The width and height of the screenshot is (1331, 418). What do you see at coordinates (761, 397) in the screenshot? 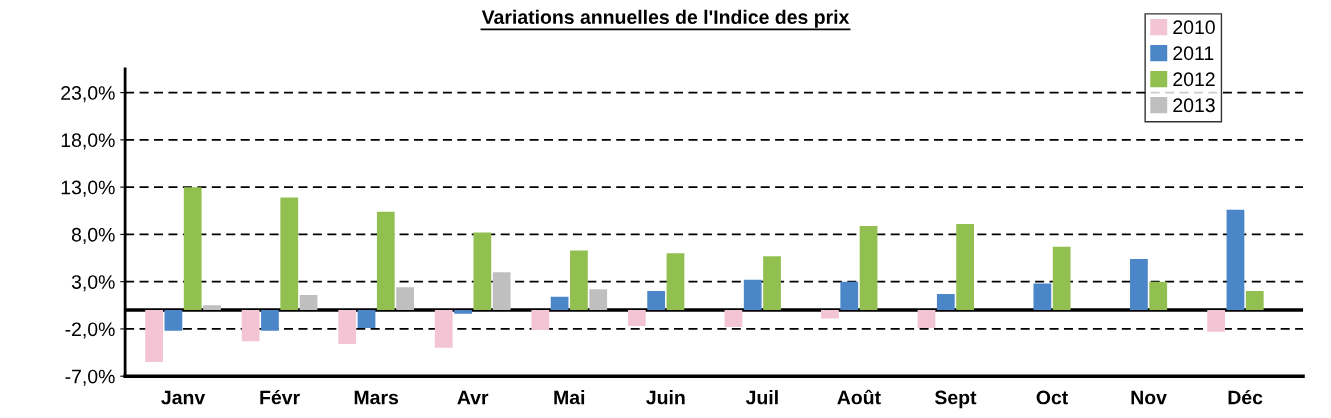
I see `x-tick-label: Juil` at bounding box center [761, 397].